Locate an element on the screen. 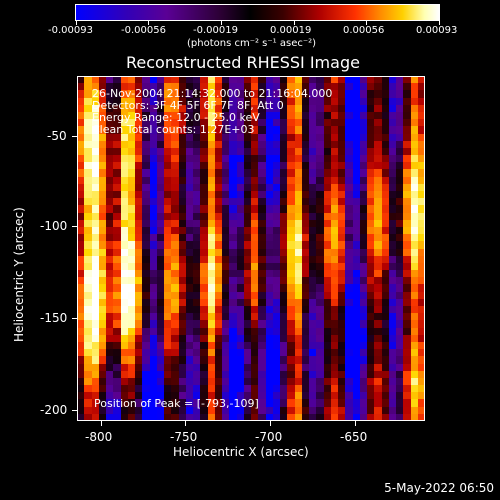 Image resolution: width=500 pixels, height=500 pixels. colorbar-tick-label-3: -0.00019 is located at coordinates (215, 30).